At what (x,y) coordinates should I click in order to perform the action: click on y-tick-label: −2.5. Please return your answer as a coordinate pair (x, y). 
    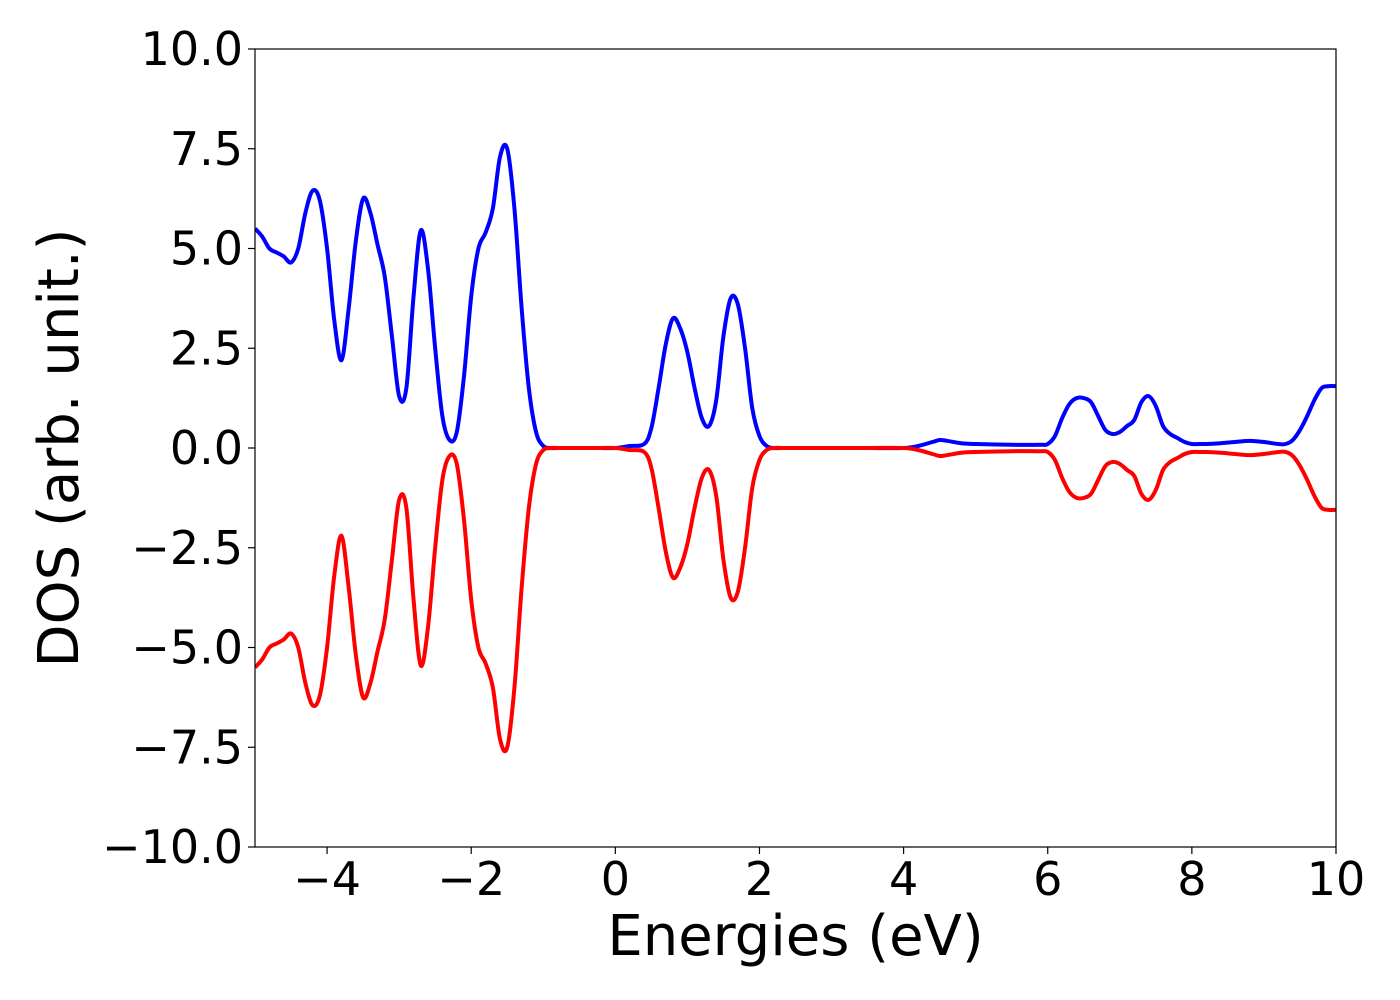
    Looking at the image, I should click on (187, 548).